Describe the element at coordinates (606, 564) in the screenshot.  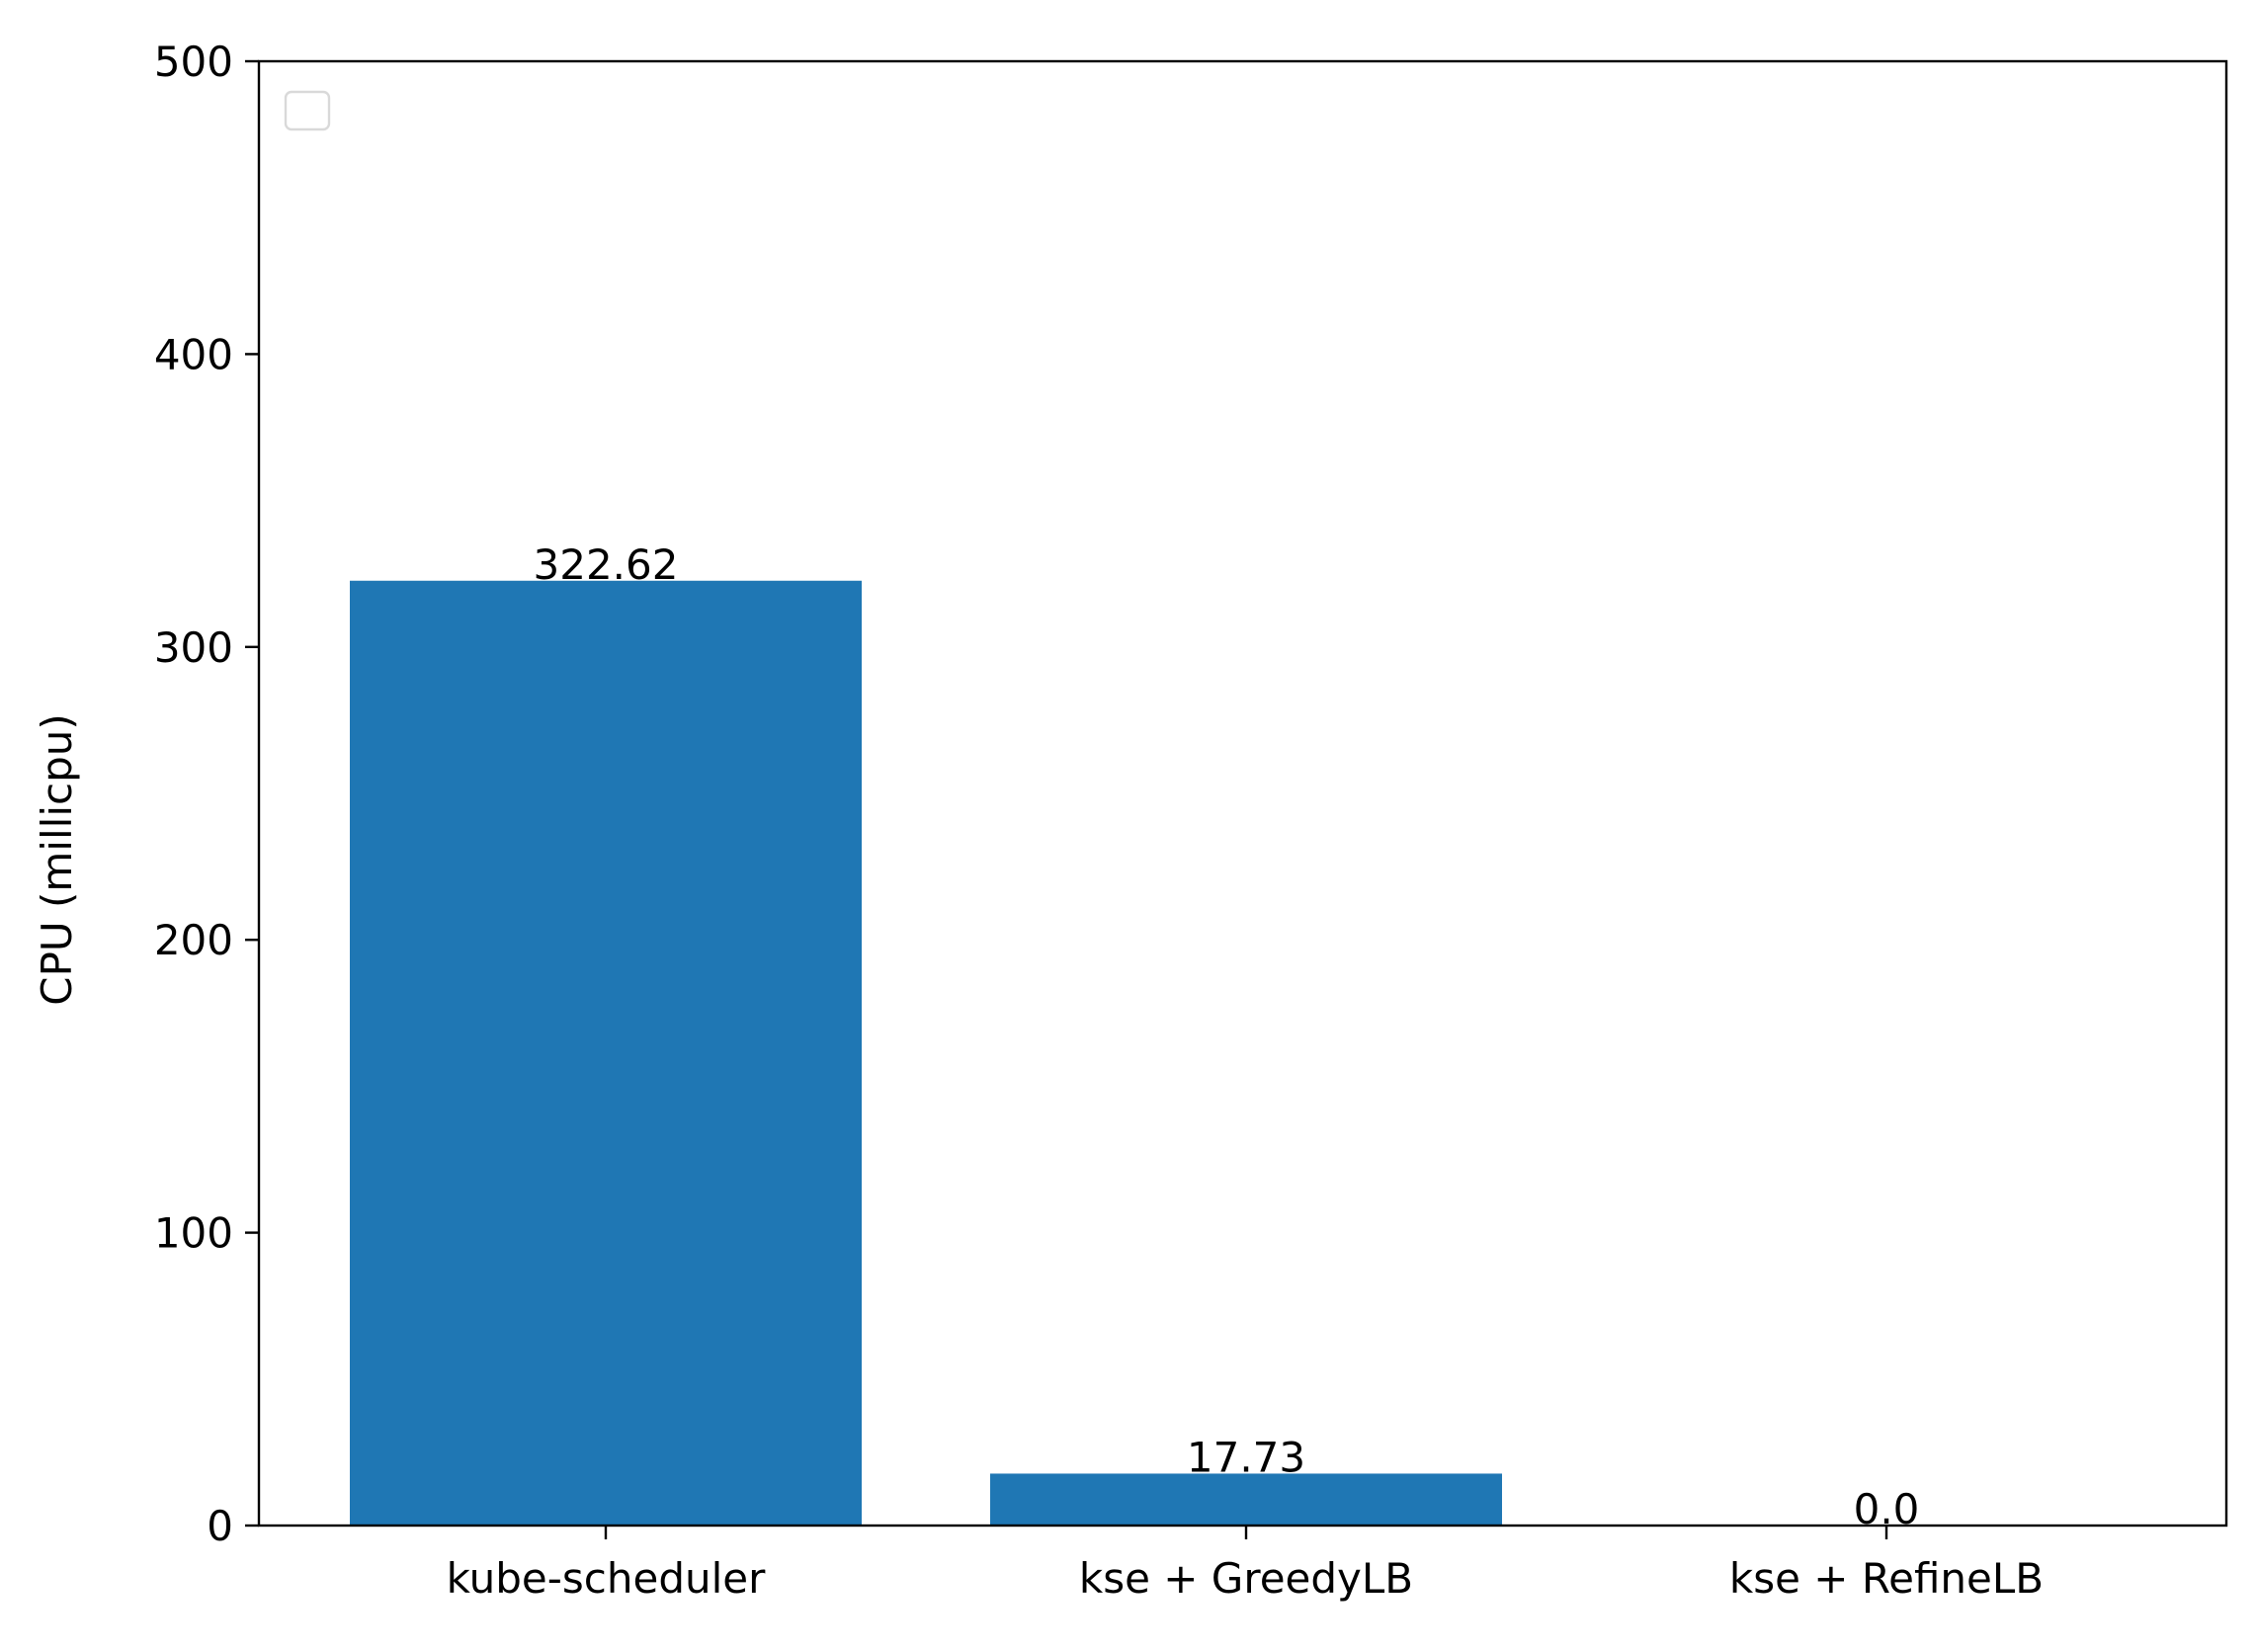
I see `data-label-0: 322.62` at that location.